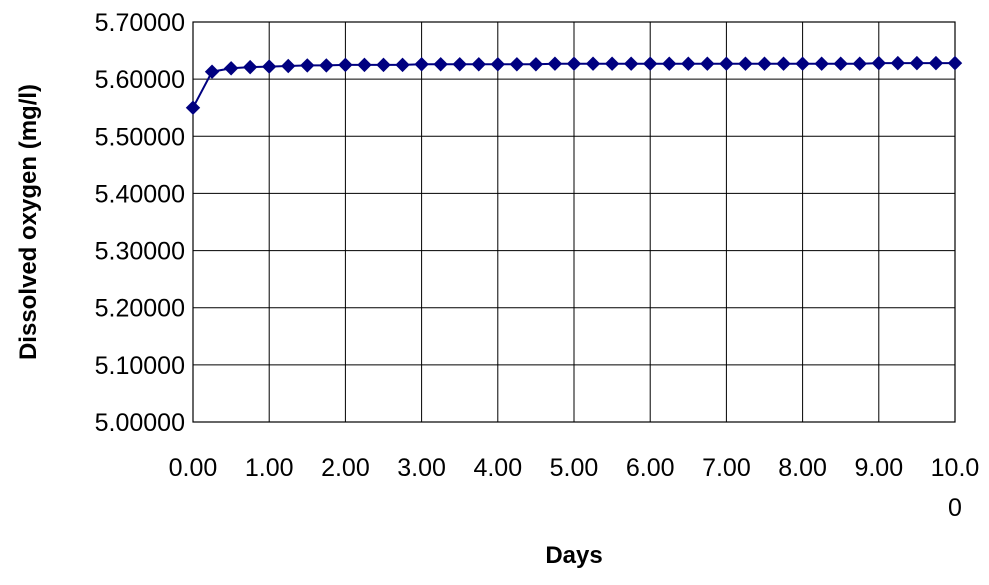 The height and width of the screenshot is (585, 989). Describe the element at coordinates (140, 423) in the screenshot. I see `y-tick-label: 5.00000` at that location.